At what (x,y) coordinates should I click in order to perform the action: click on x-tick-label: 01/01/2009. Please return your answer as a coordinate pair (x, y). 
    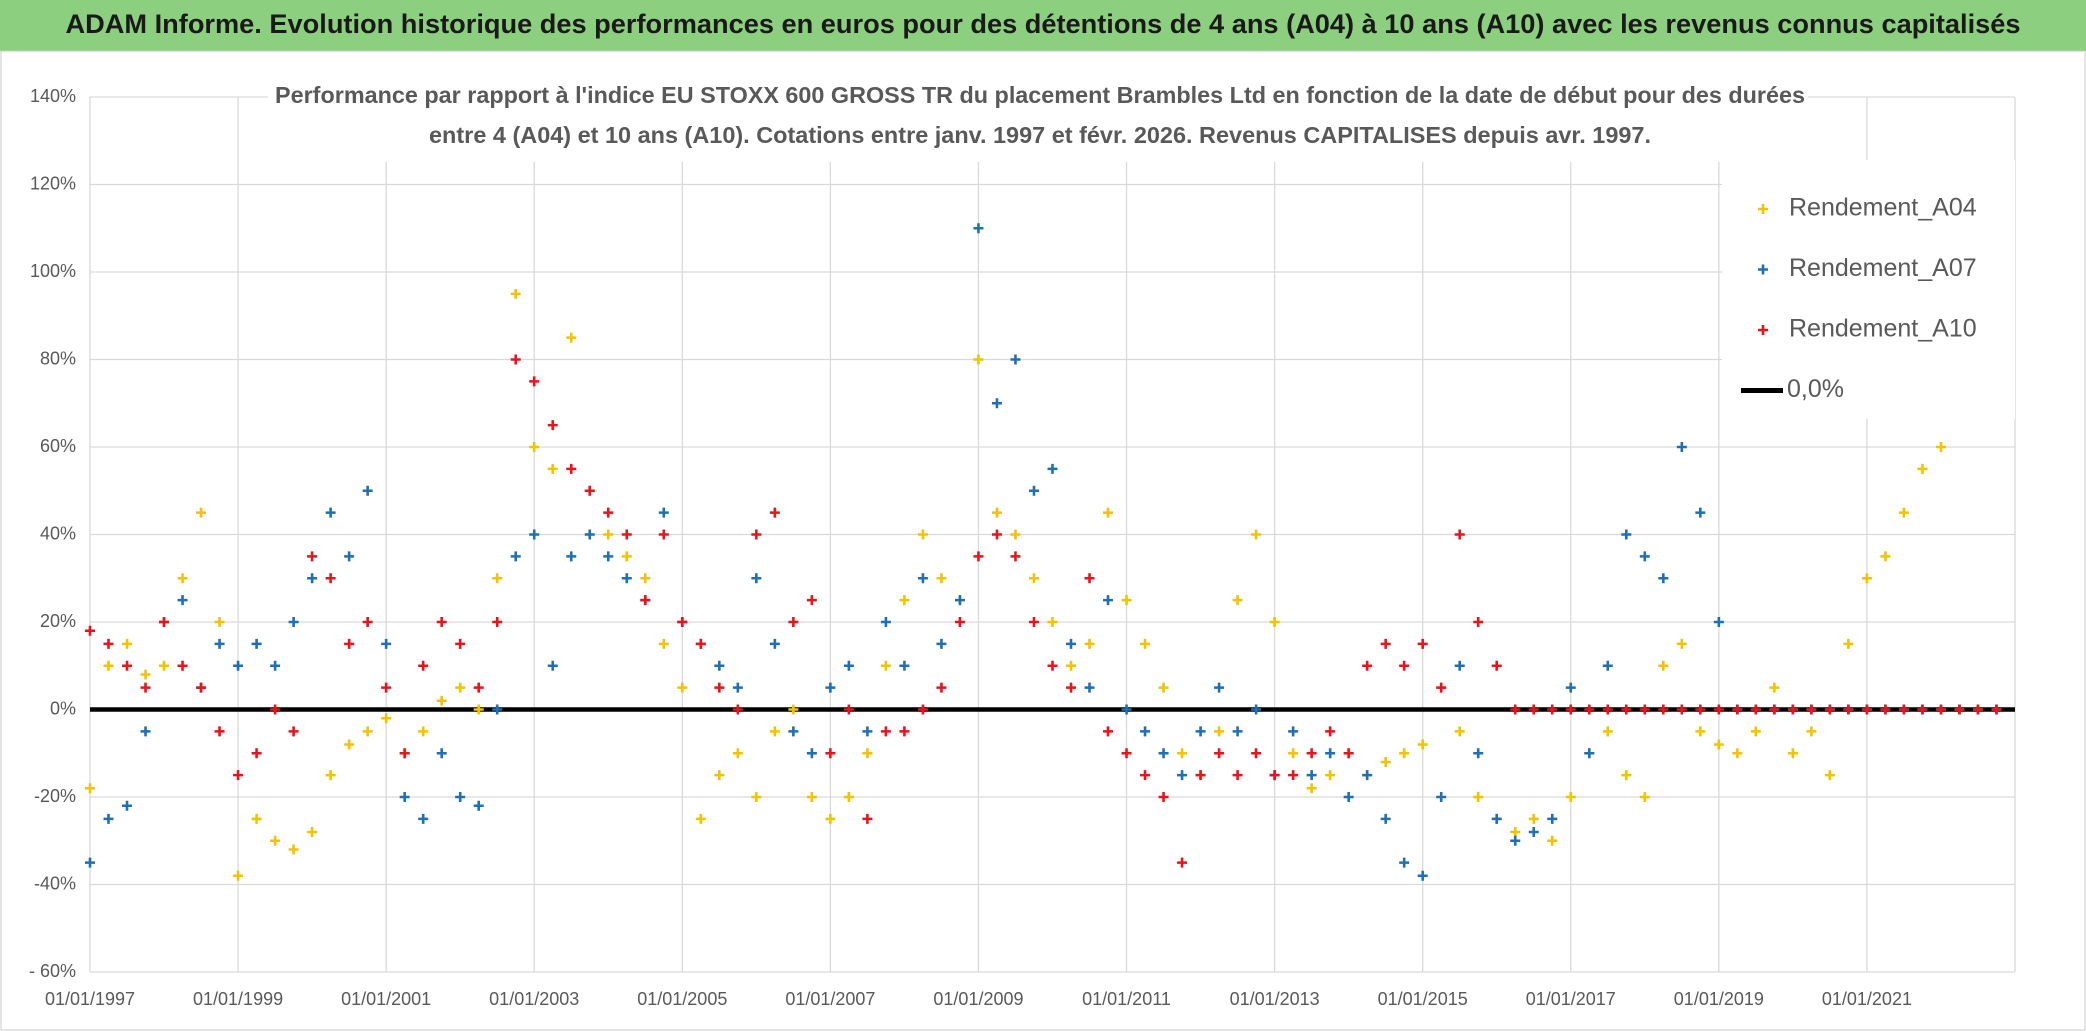
    Looking at the image, I should click on (978, 999).